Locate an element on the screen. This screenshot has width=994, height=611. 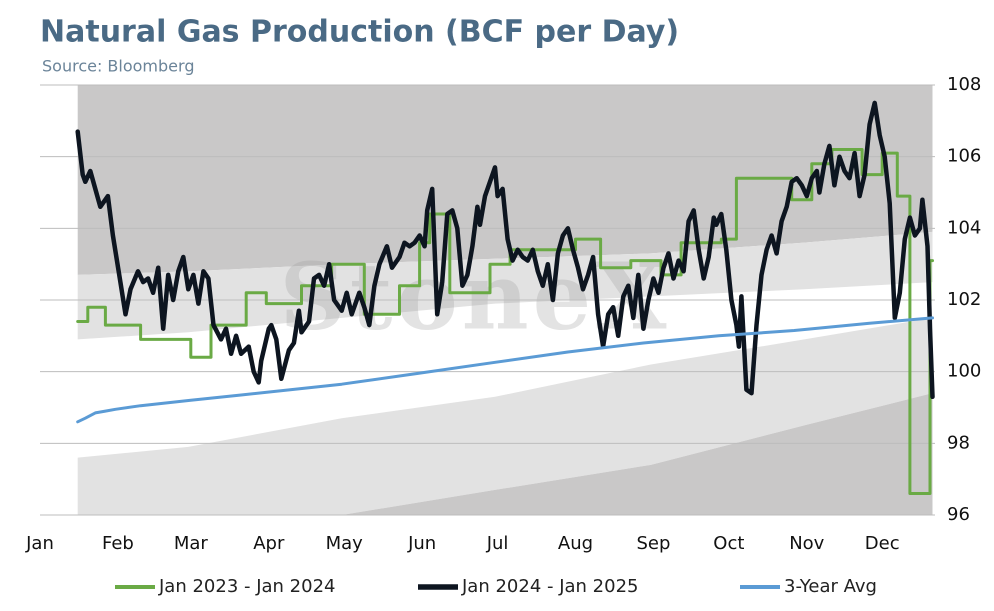
x-tick-label: Jul is located at coordinates (497, 543).